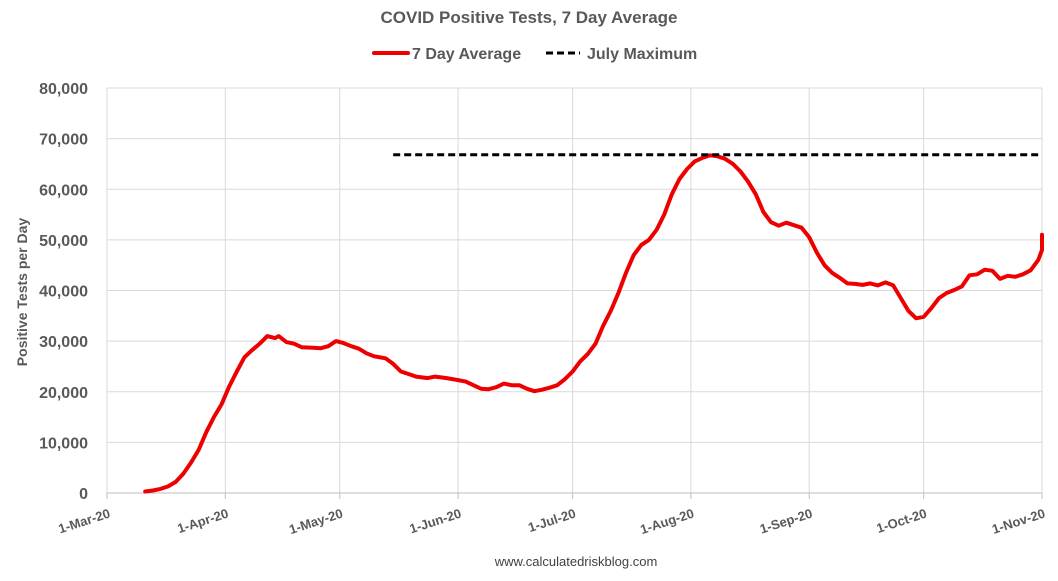  Describe the element at coordinates (551, 520) in the screenshot. I see `x-tick-label: 1-Jul-20` at that location.